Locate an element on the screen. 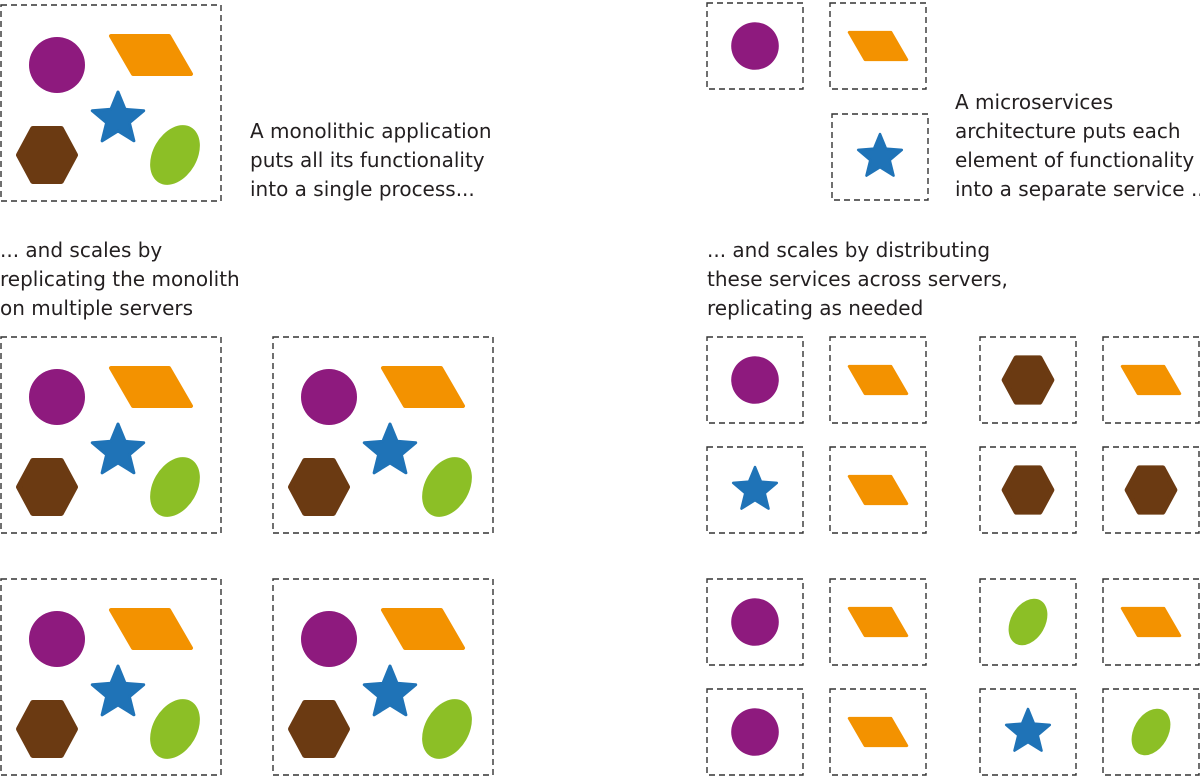 The width and height of the screenshot is (1200, 777). caption-line: ... and scales by distributing is located at coordinates (849, 250).